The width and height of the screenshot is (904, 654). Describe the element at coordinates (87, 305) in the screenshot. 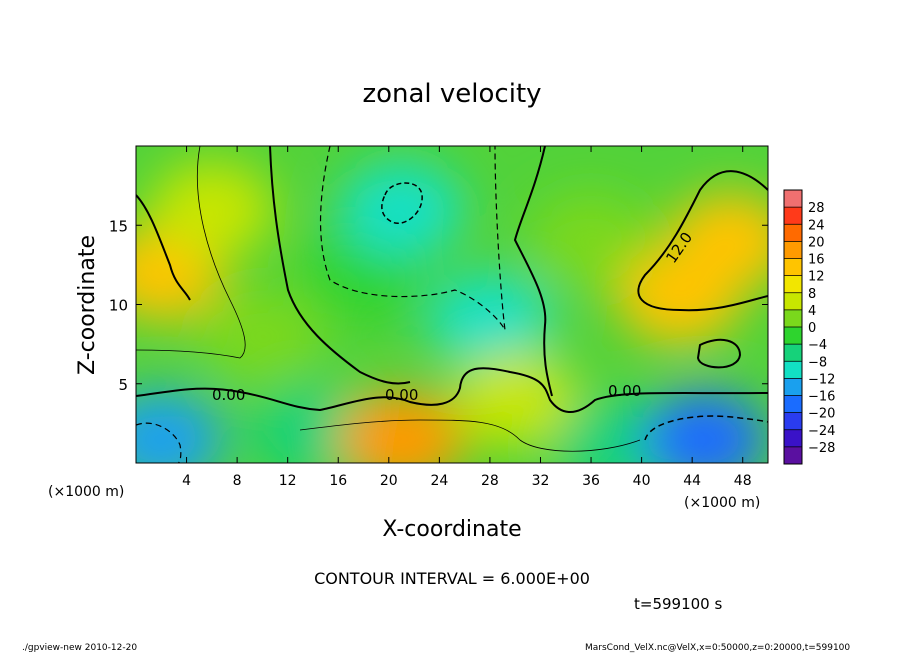

I see `y-axis-label: Z-coordinate` at that location.